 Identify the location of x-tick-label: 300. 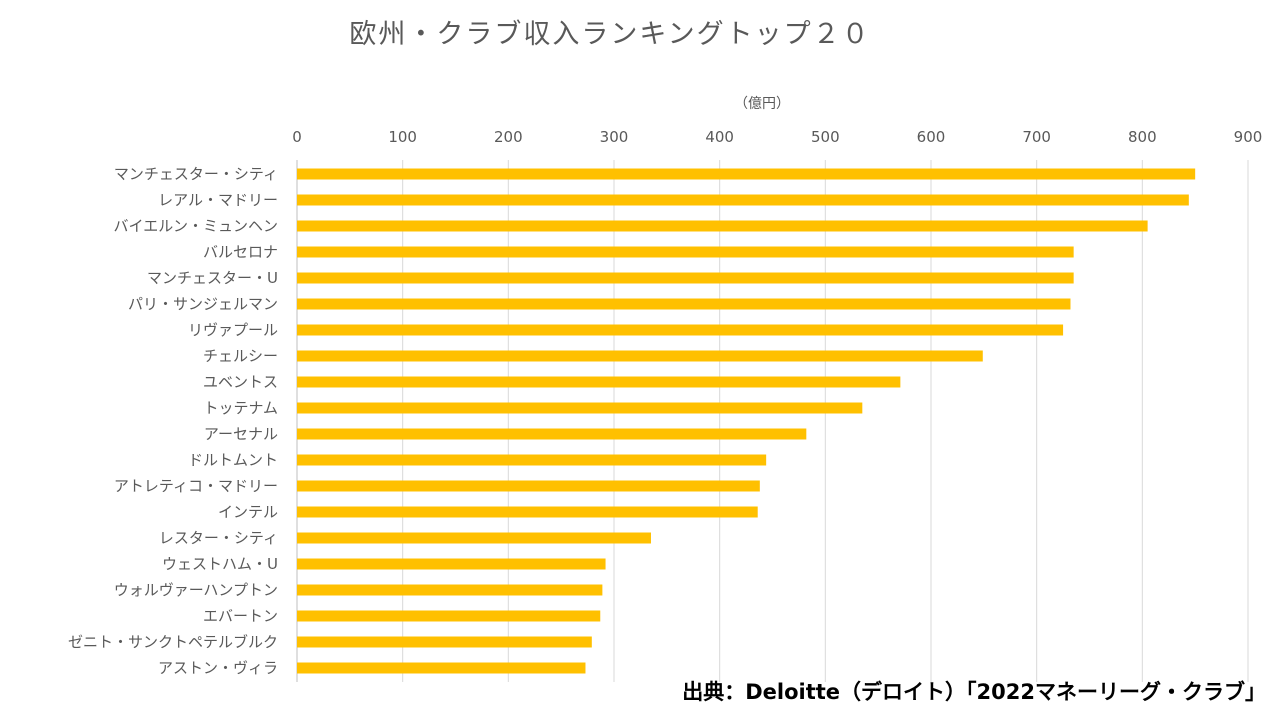
(614, 137).